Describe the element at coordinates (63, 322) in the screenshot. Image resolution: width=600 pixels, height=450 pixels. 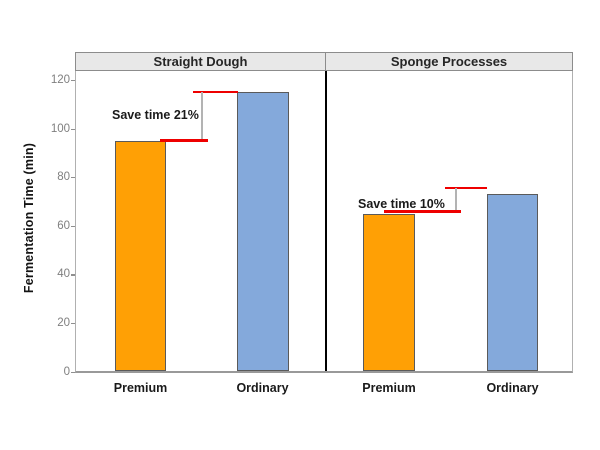
I see `y-tick-label: 20` at that location.